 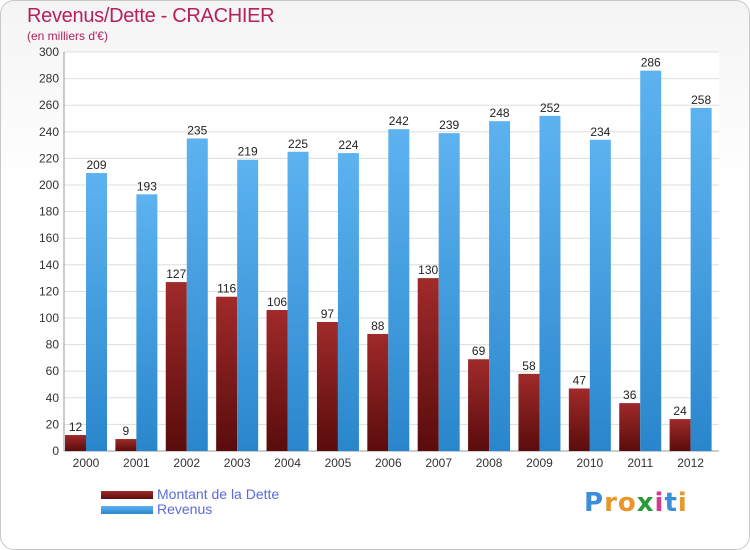 What do you see at coordinates (53, 398) in the screenshot?
I see `y-tick-label: 40` at bounding box center [53, 398].